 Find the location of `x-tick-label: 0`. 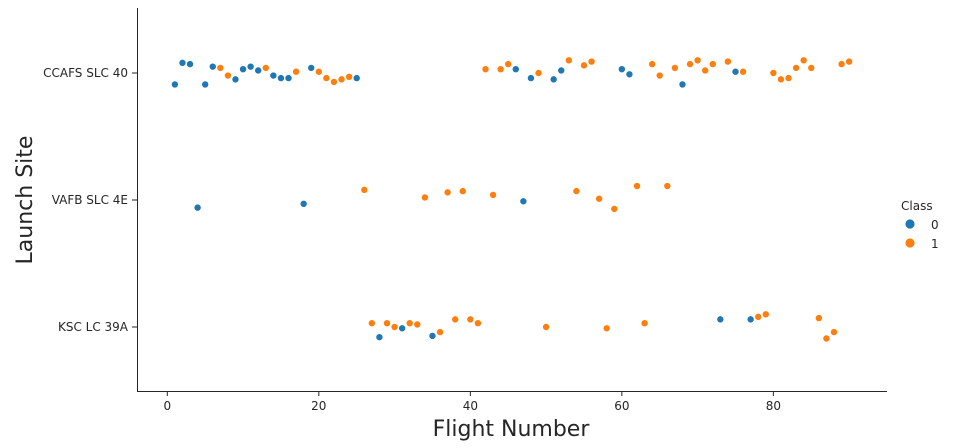

x-tick-label: 0 is located at coordinates (167, 406).